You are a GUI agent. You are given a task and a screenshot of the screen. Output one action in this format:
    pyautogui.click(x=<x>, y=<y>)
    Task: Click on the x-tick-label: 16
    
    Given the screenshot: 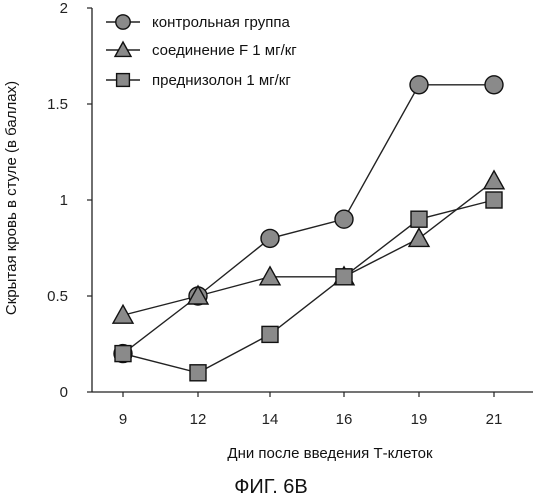 What is the action you would take?
    pyautogui.click(x=344, y=419)
    